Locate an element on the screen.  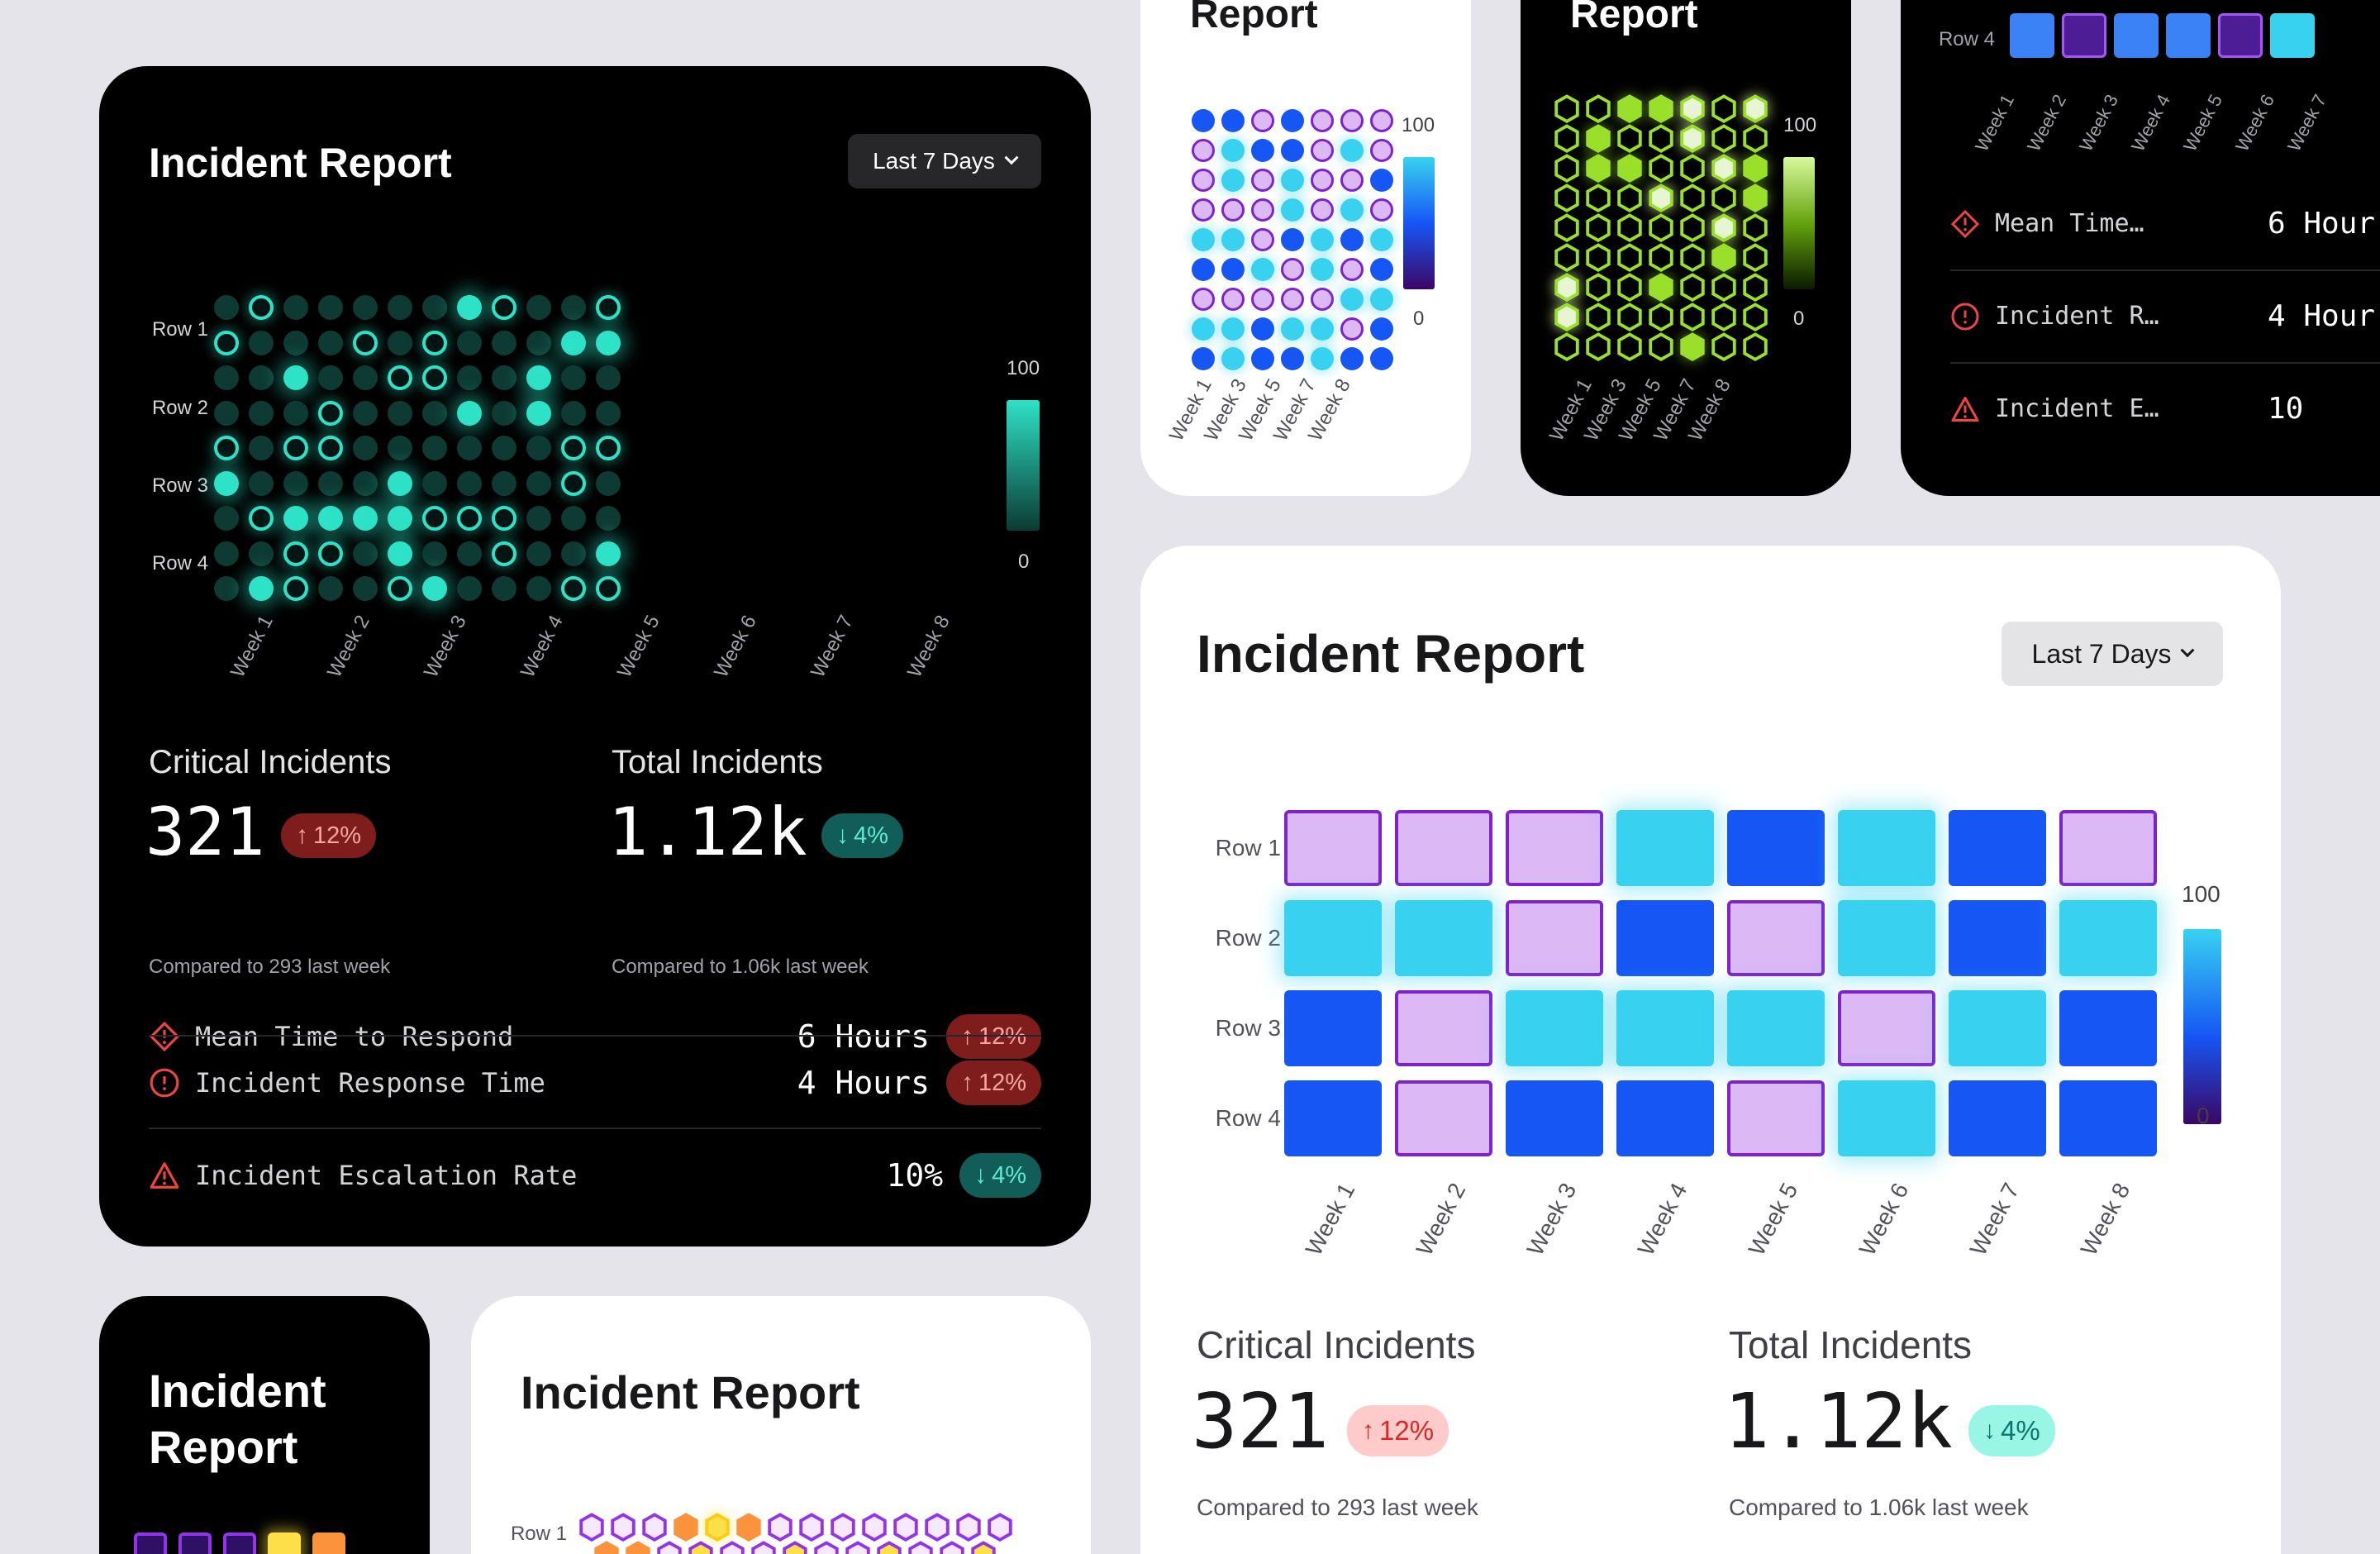
arrow-up-icon: ↑ is located at coordinates (302, 835).